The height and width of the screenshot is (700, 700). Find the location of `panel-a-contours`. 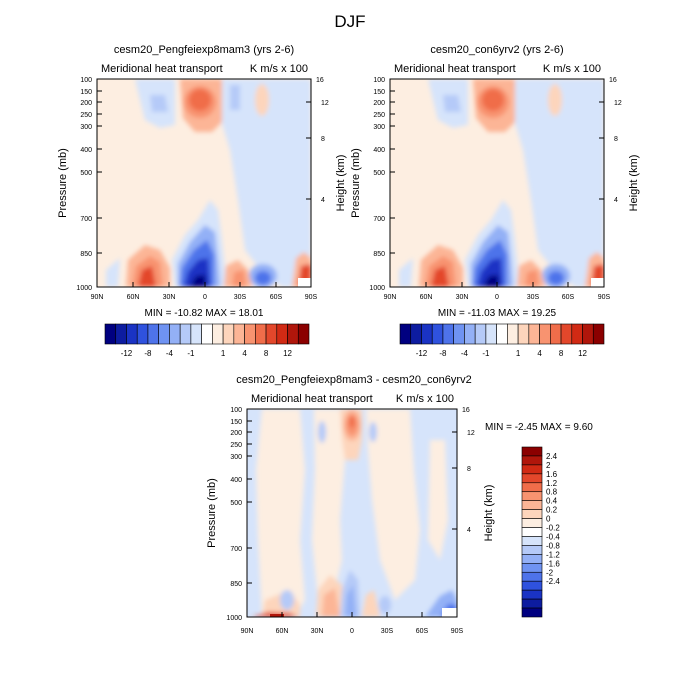

panel-a-contours is located at coordinates (208, 183).